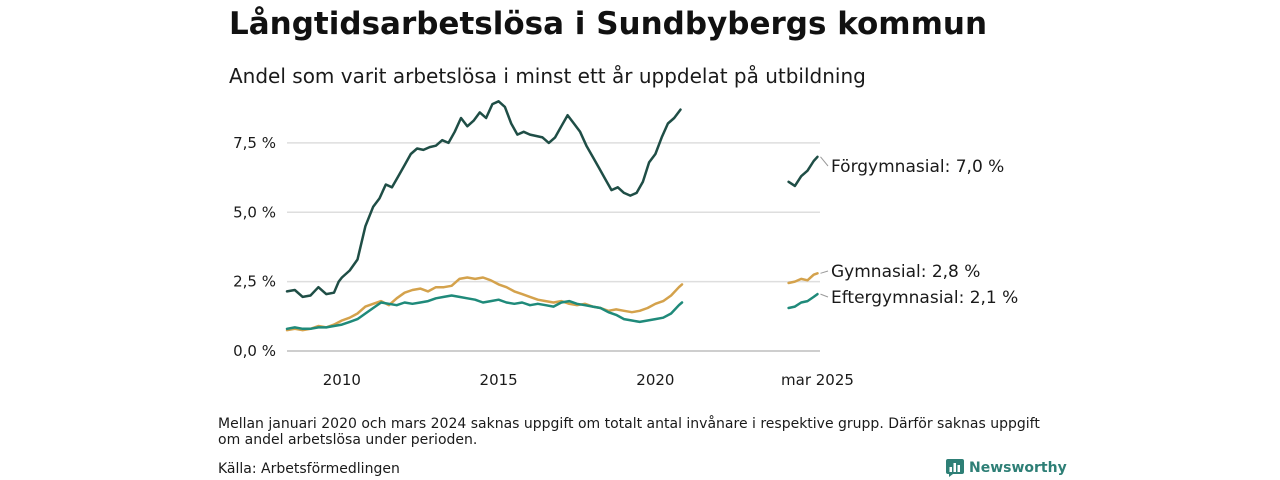 Image resolution: width=1280 pixels, height=480 pixels. Describe the element at coordinates (1018, 468) in the screenshot. I see `brand-name: Newsworthy` at that location.